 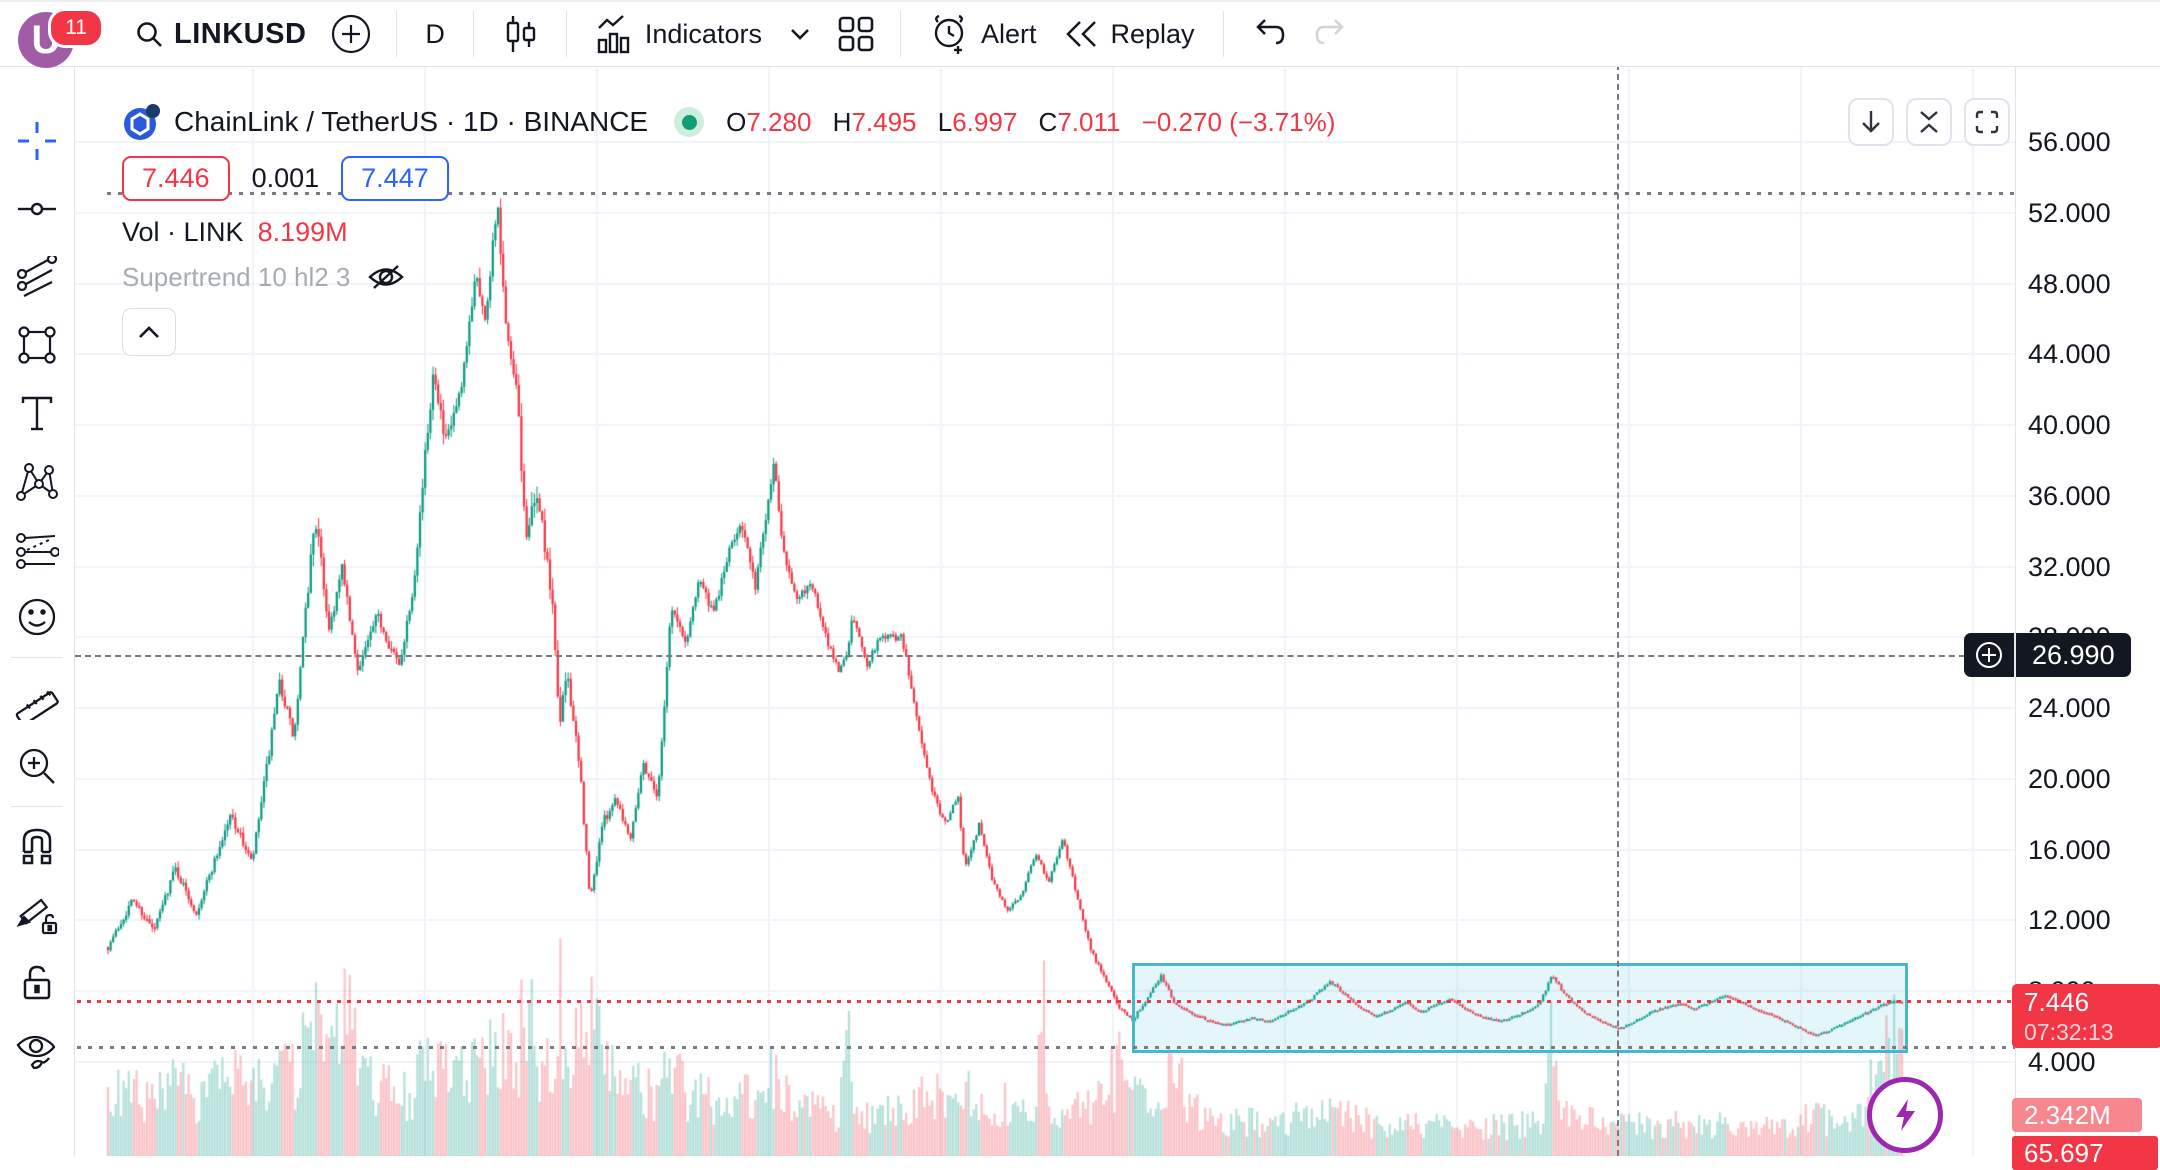 What do you see at coordinates (2069, 920) in the screenshot?
I see `price-axis-label: 12.000` at bounding box center [2069, 920].